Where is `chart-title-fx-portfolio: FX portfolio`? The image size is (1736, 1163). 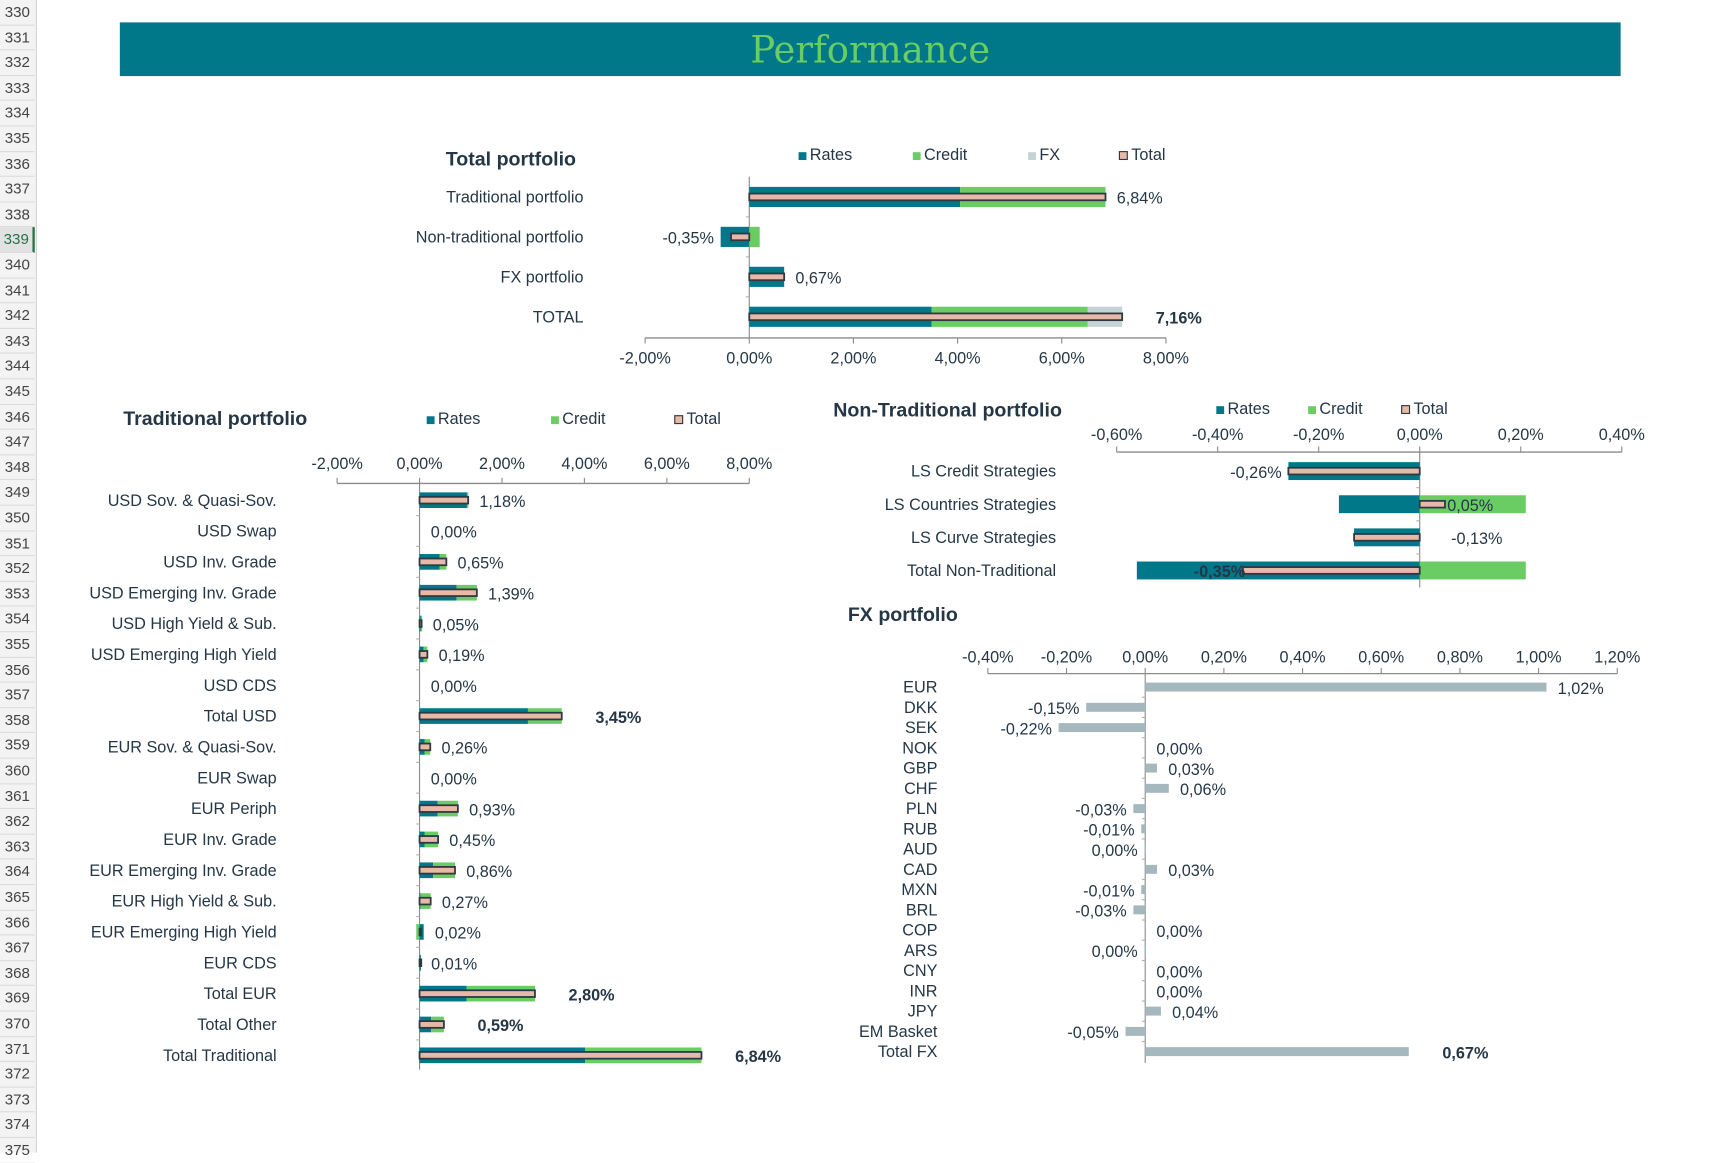
chart-title-fx-portfolio: FX portfolio is located at coordinates (902, 614).